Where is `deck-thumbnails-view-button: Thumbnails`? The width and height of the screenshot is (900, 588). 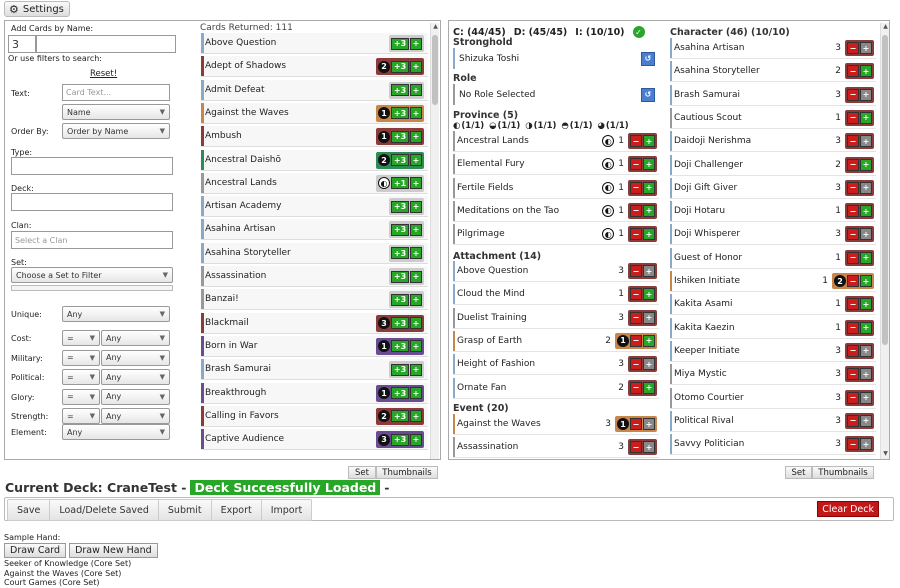 deck-thumbnails-view-button: Thumbnails is located at coordinates (843, 472).